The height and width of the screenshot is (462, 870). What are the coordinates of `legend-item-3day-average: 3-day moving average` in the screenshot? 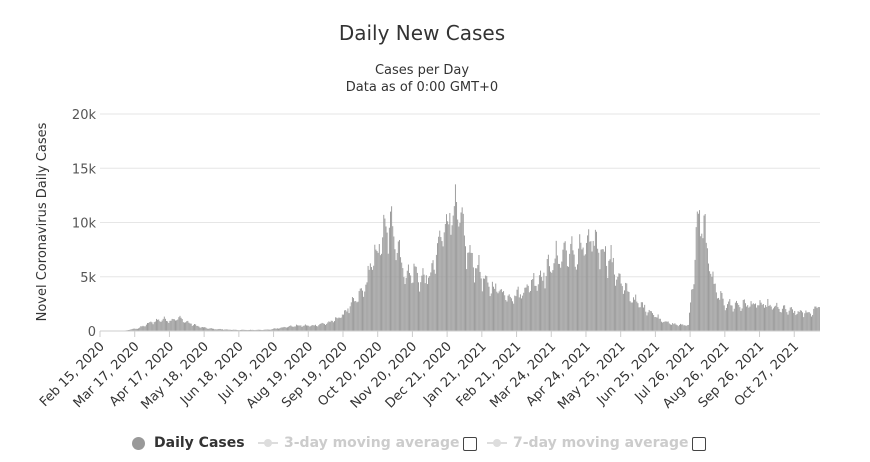 It's located at (359, 443).